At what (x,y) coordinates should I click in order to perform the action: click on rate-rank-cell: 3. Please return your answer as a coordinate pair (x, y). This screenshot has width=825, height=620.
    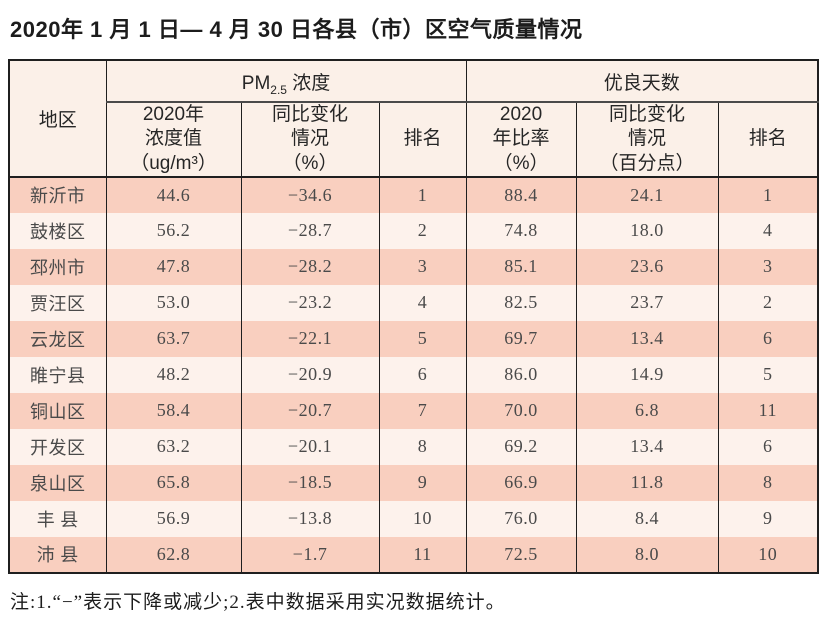
    Looking at the image, I should click on (768, 266).